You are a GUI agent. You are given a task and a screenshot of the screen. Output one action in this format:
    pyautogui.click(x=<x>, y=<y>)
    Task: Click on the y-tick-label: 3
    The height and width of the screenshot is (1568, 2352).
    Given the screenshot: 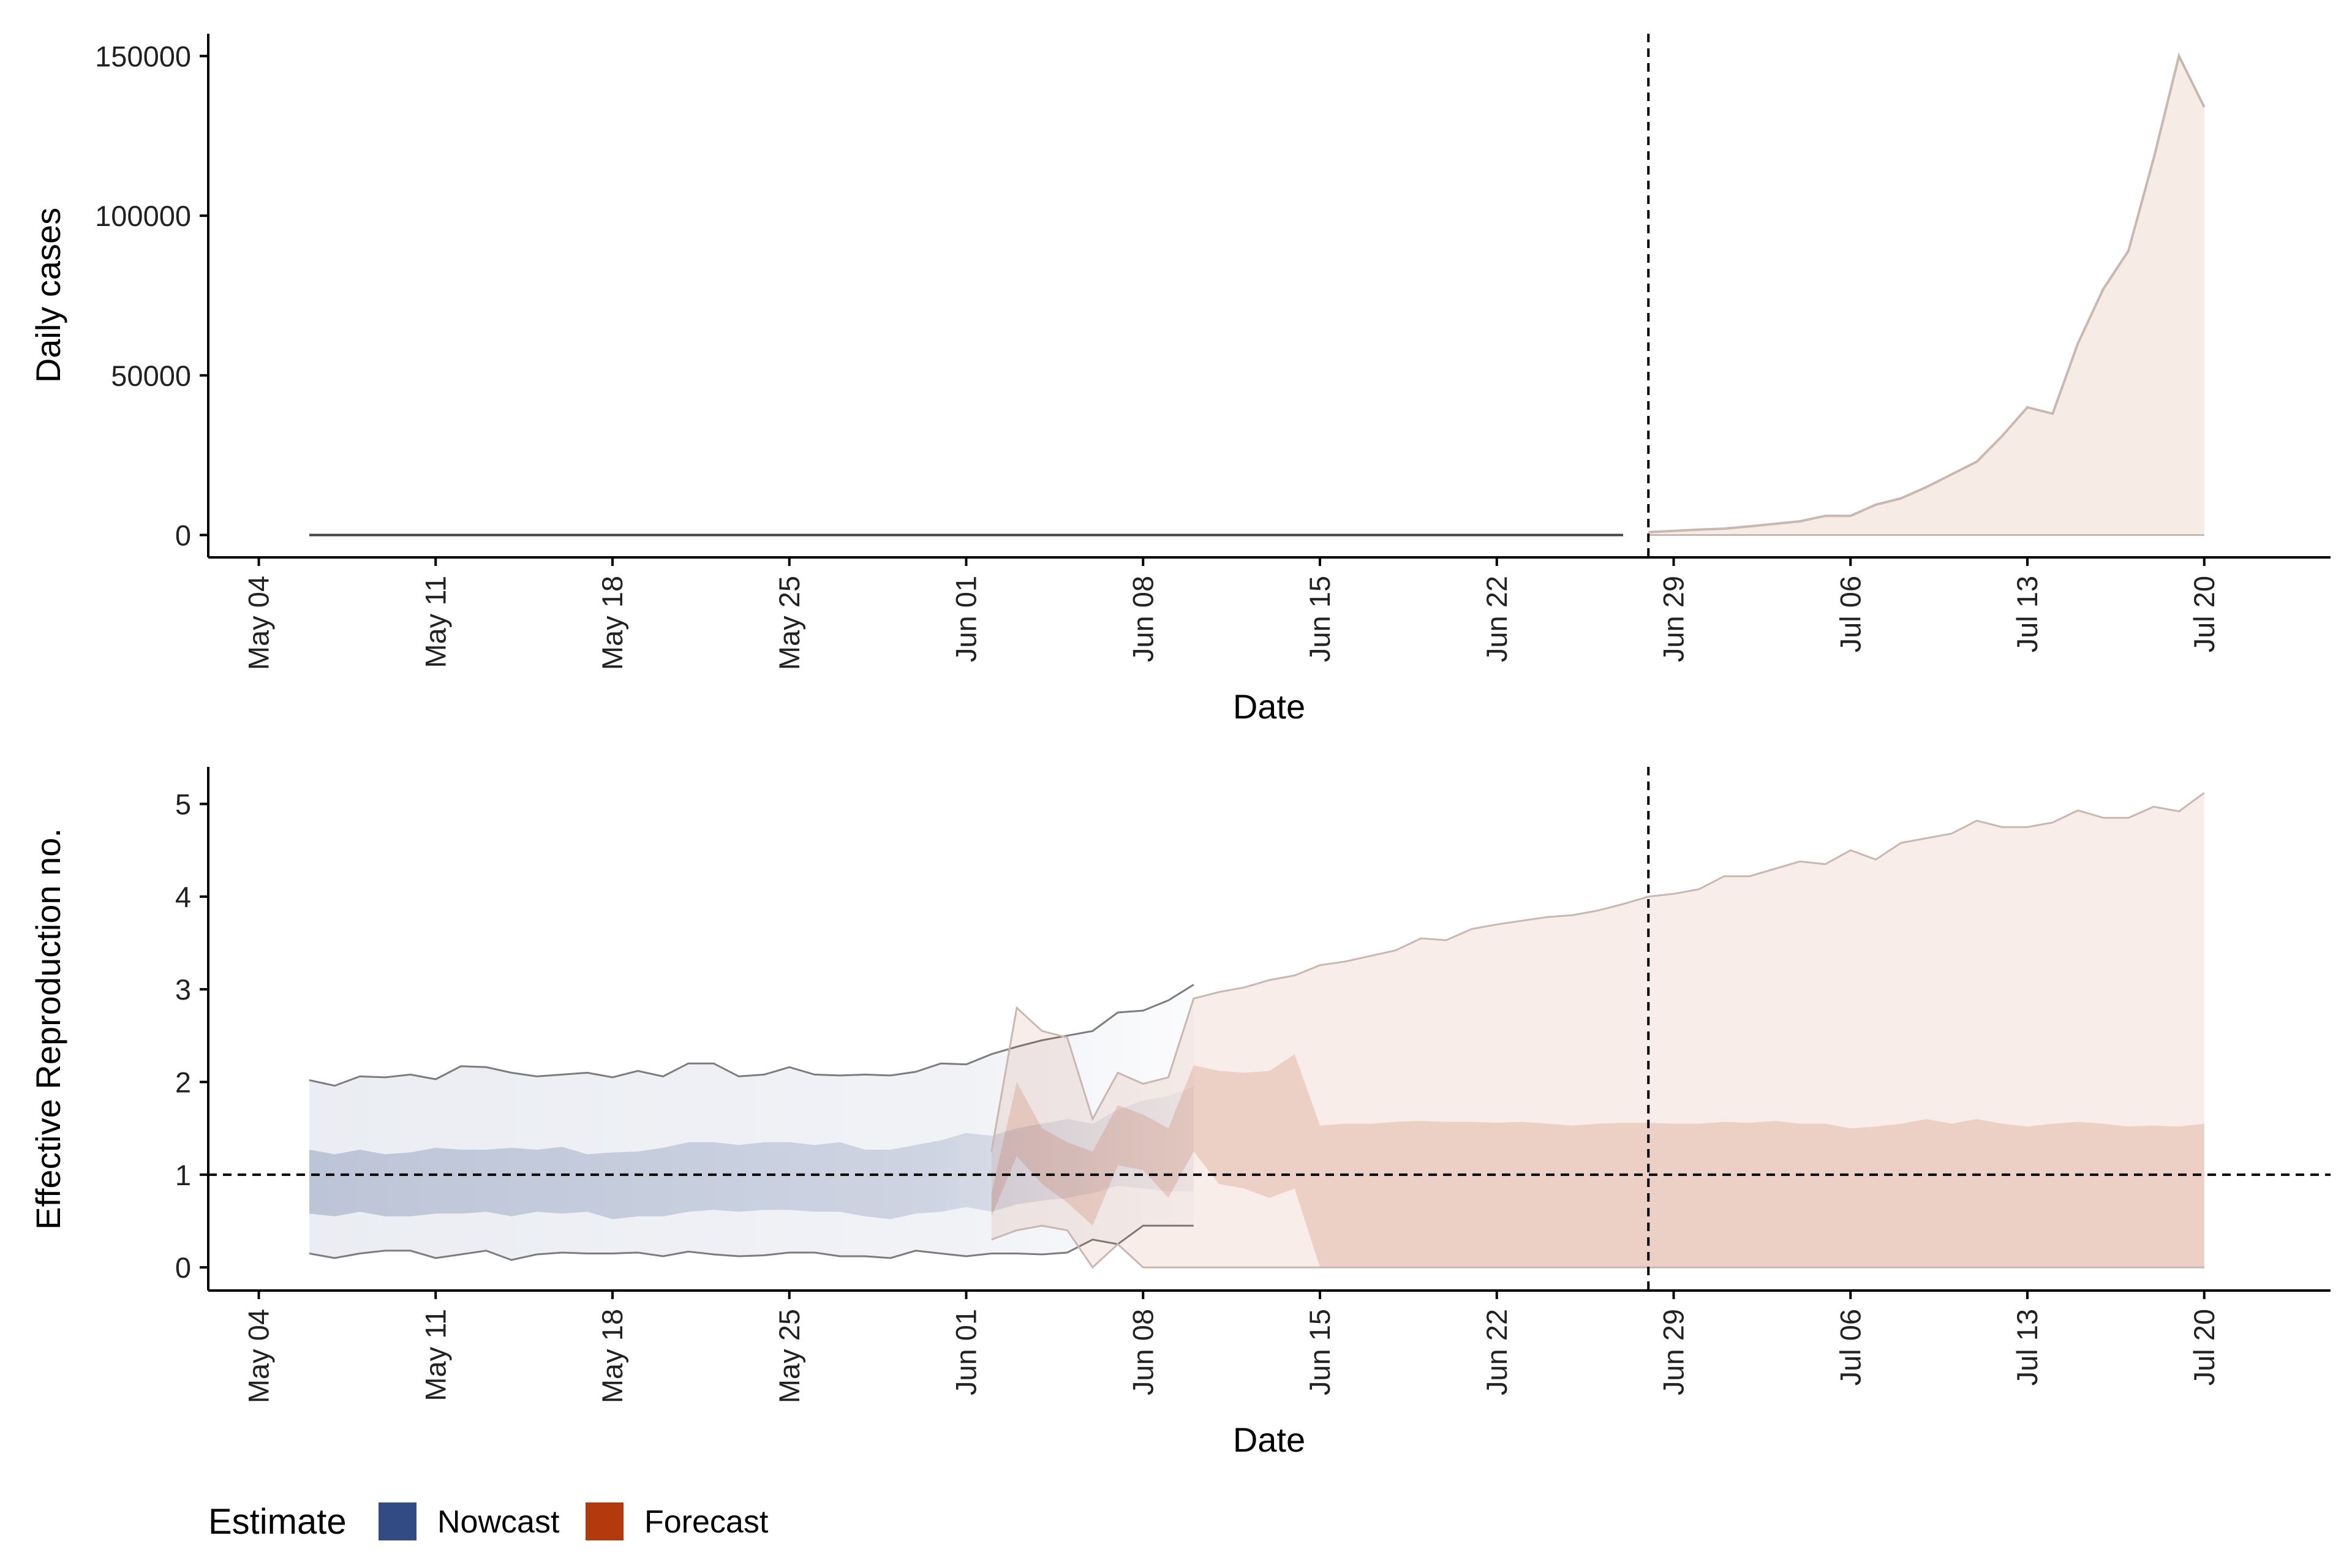 What is the action you would take?
    pyautogui.click(x=183, y=990)
    